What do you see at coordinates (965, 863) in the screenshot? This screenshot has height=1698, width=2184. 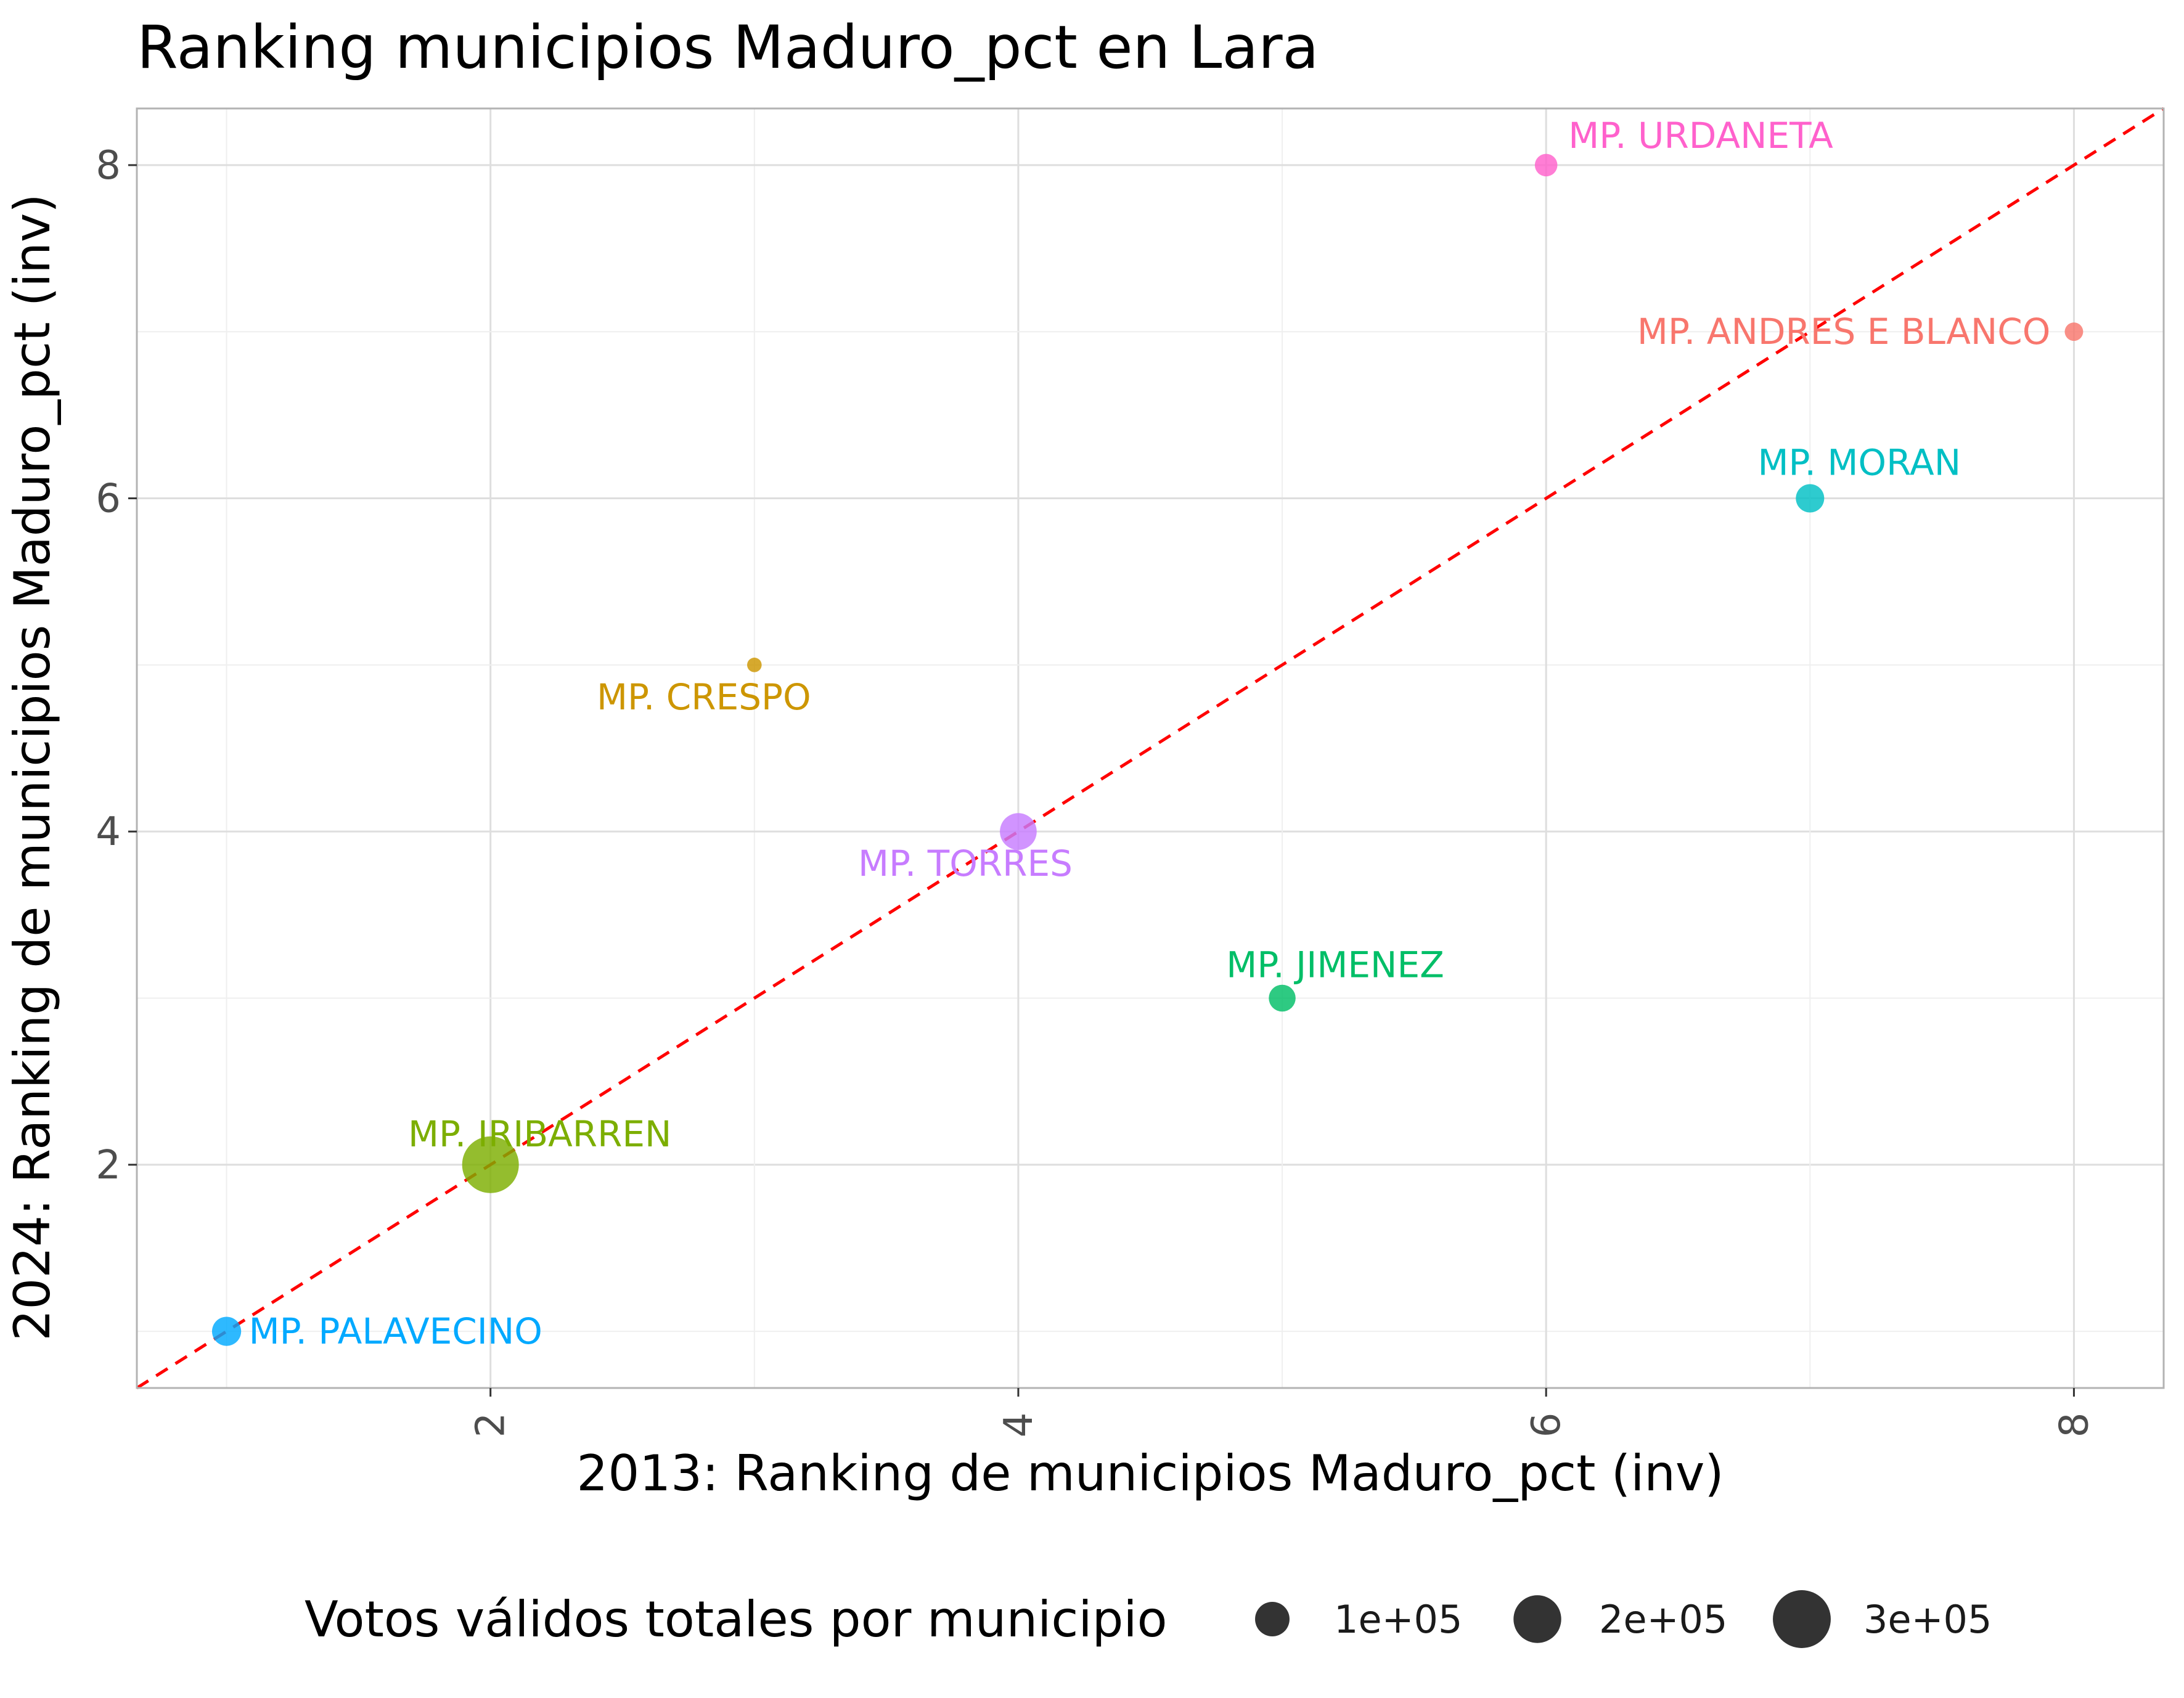 I see `point-label: MP. TORRES` at bounding box center [965, 863].